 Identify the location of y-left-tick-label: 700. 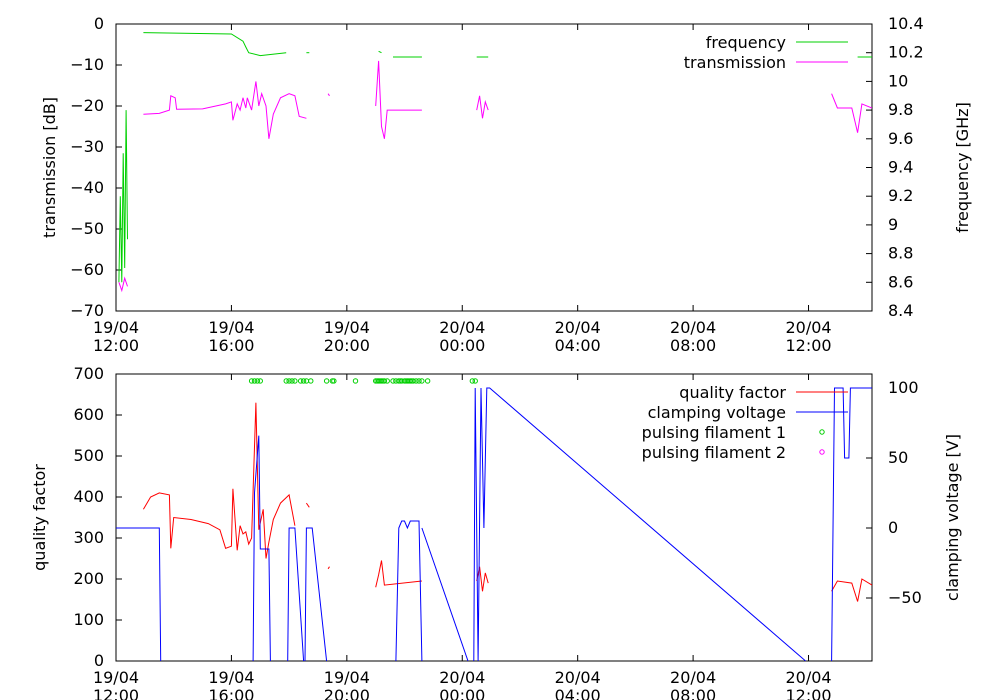
(88, 373).